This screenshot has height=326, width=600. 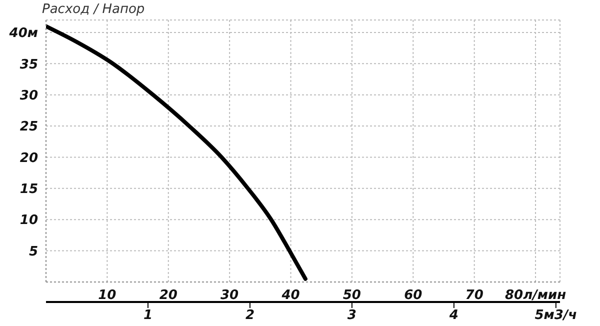 I want to click on x-tick-label: 10, so click(x=107, y=296).